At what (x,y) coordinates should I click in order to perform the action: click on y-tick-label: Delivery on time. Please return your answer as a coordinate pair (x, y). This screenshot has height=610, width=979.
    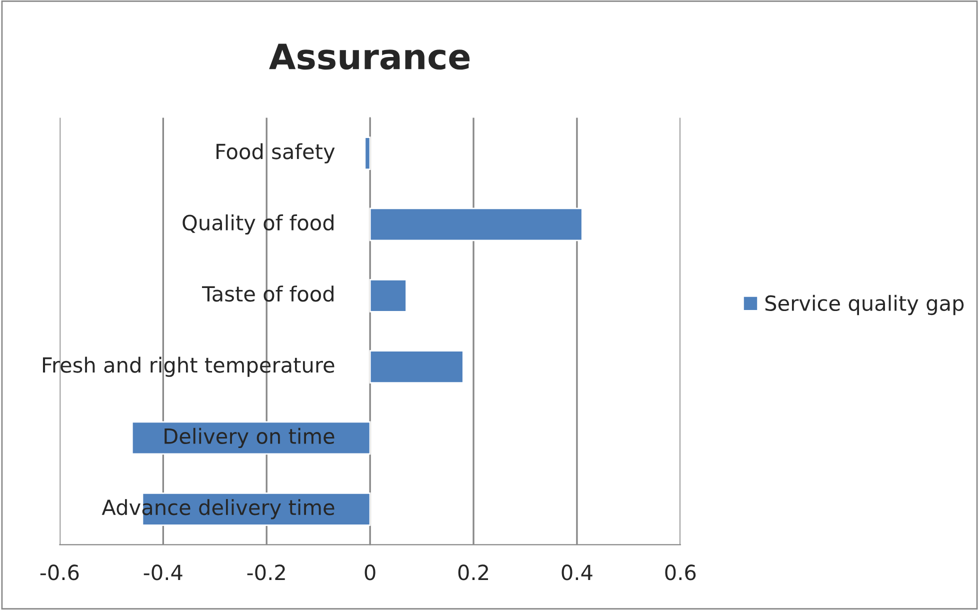
    Looking at the image, I should click on (249, 438).